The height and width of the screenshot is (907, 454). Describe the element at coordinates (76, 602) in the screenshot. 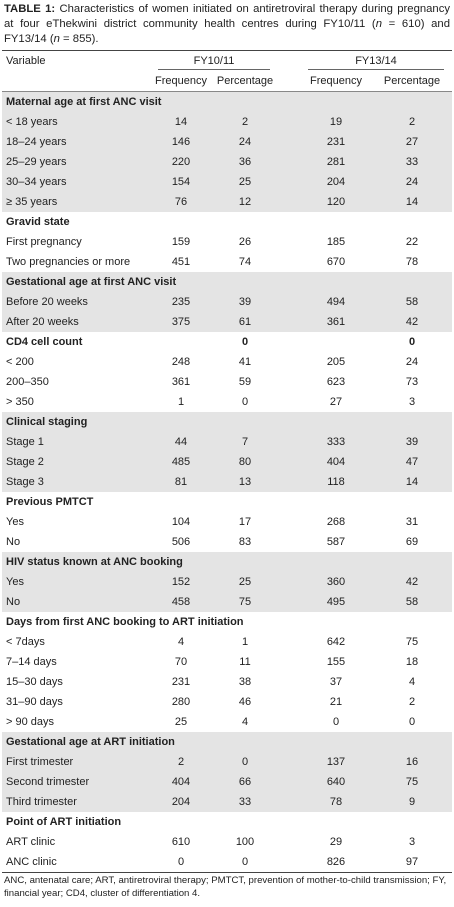

I see `row-label: No` at that location.